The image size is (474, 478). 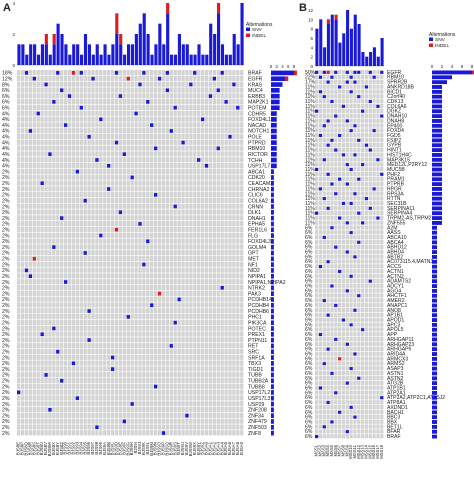 What do you see at coordinates (272, 381) in the screenshot?
I see `side-bar-snv` at bounding box center [272, 381].